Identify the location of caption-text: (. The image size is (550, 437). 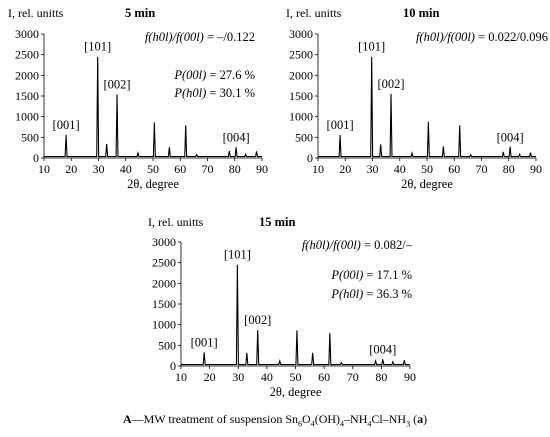
(414, 419).